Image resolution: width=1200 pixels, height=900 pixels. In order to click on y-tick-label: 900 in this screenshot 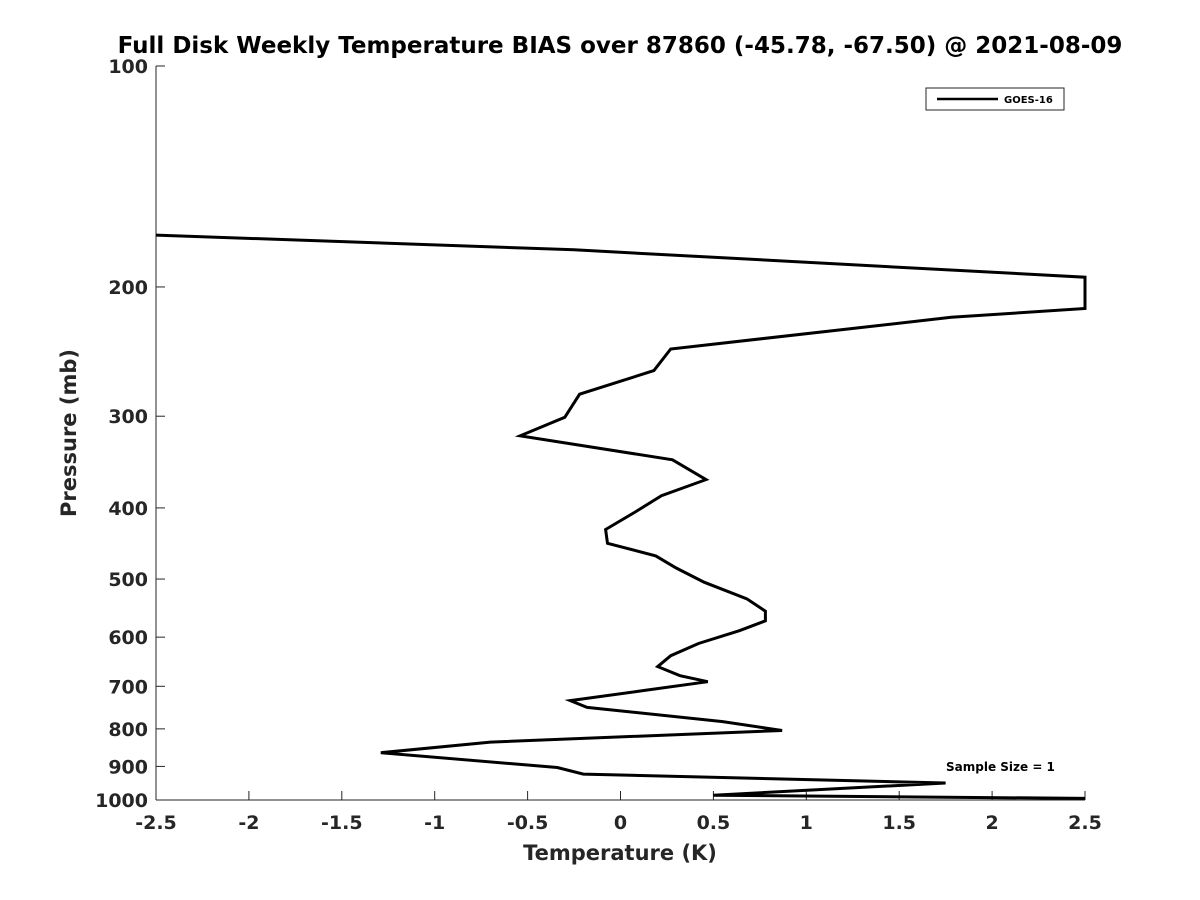, I will do `click(128, 767)`.